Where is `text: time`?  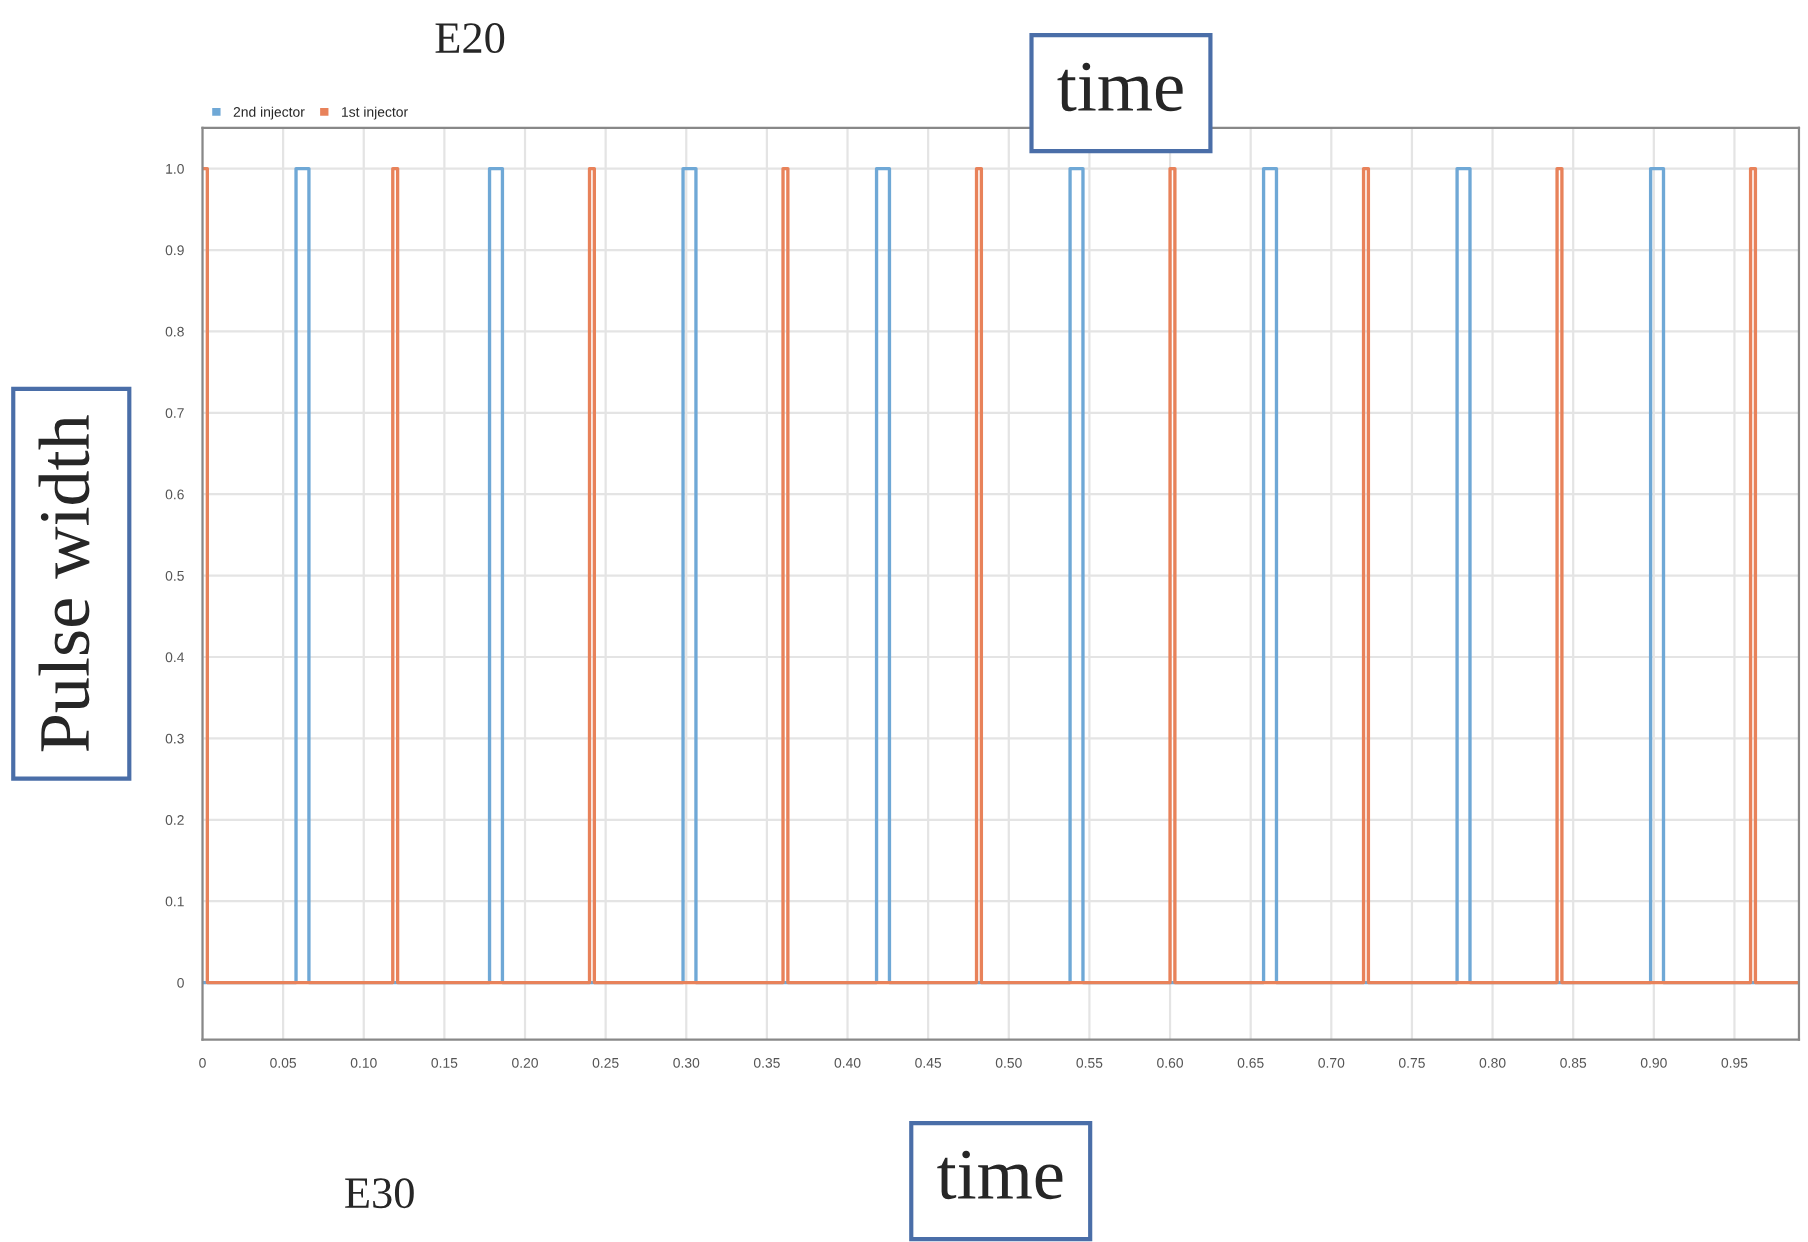 text: time is located at coordinates (1120, 87).